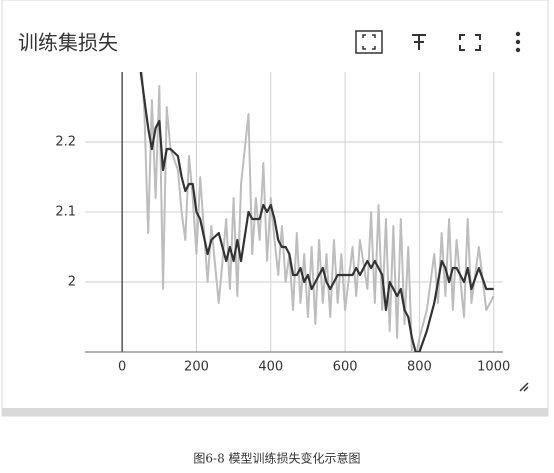 Image resolution: width=554 pixels, height=473 pixels. Describe the element at coordinates (470, 42) in the screenshot. I see `fullscreen-icon` at that location.